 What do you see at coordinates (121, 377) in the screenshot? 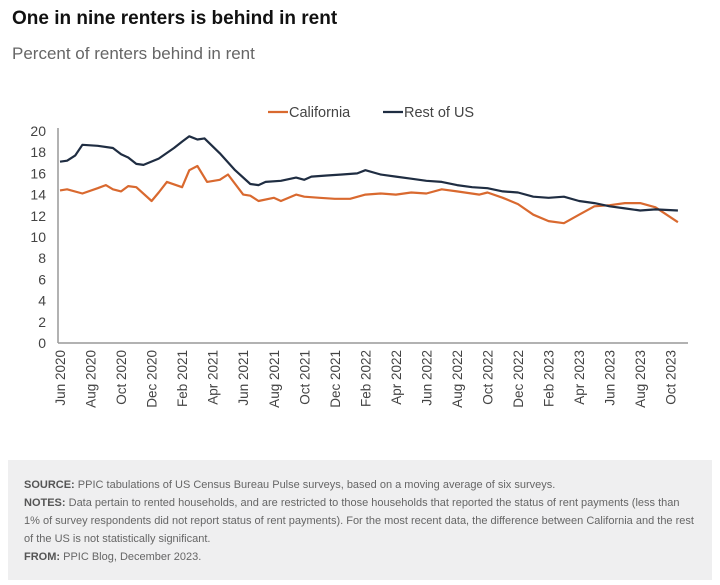
I see `x-tick-label: Oct 2020` at bounding box center [121, 377].